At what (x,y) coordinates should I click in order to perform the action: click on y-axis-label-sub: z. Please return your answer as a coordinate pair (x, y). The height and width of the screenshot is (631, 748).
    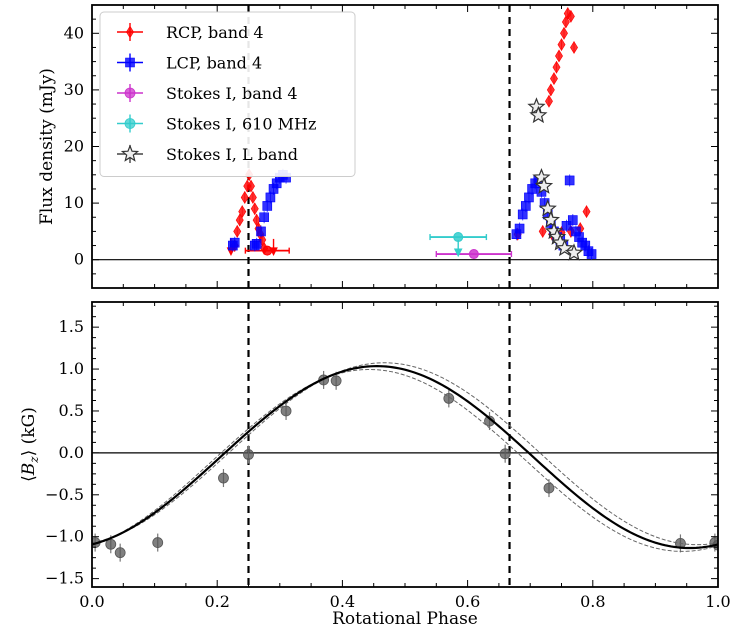
    Looking at the image, I should click on (34, 460).